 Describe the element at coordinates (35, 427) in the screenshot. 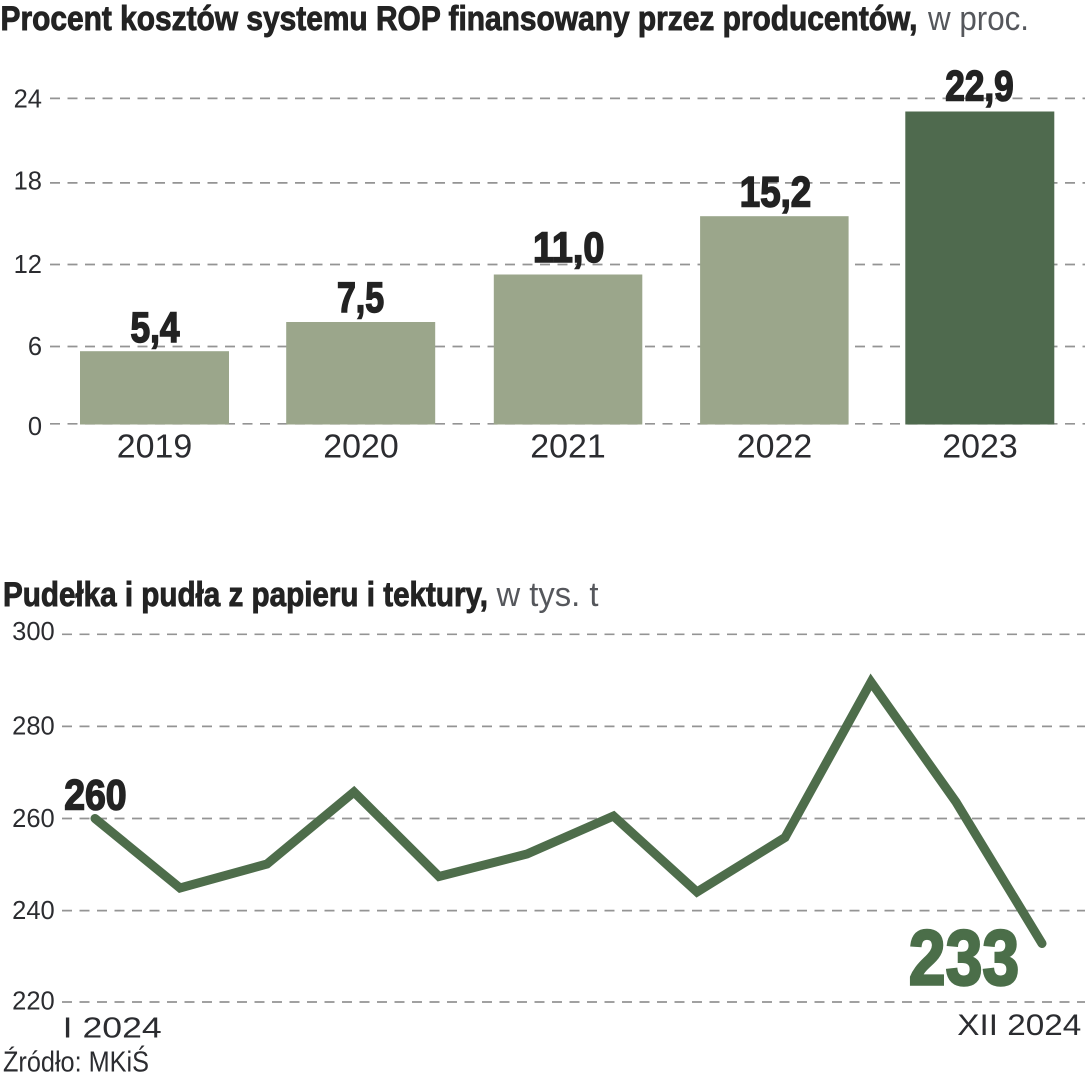

I see `svg-text: 0` at that location.